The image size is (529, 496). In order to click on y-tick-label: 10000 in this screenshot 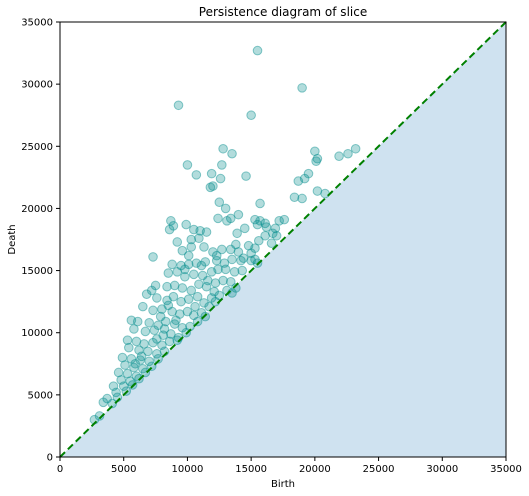, I will do `click(37, 333)`.